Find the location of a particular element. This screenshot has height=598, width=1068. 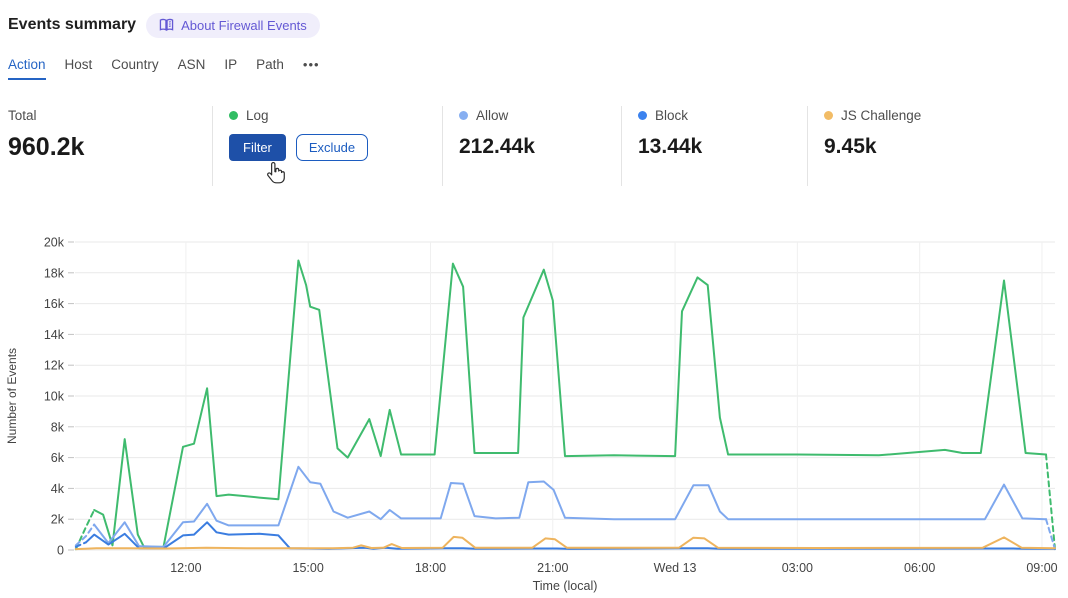

stat-js-challenge-value: 9.45k is located at coordinates (850, 146).